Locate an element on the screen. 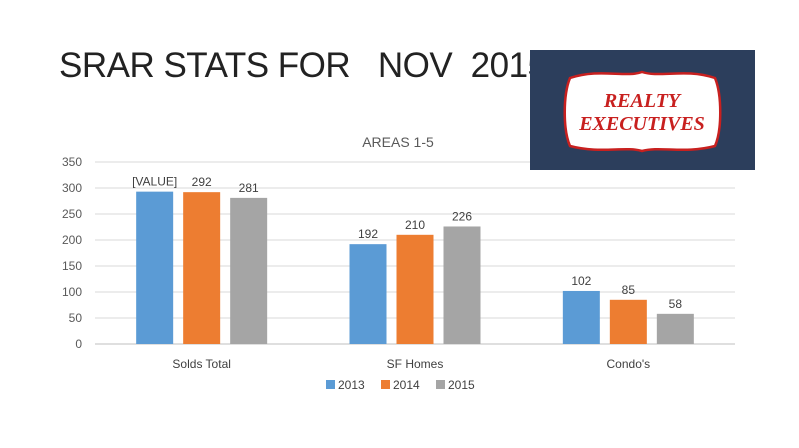 The width and height of the screenshot is (799, 448). realty-executives-logo: REALTY EXECUTIVES is located at coordinates (642, 110).